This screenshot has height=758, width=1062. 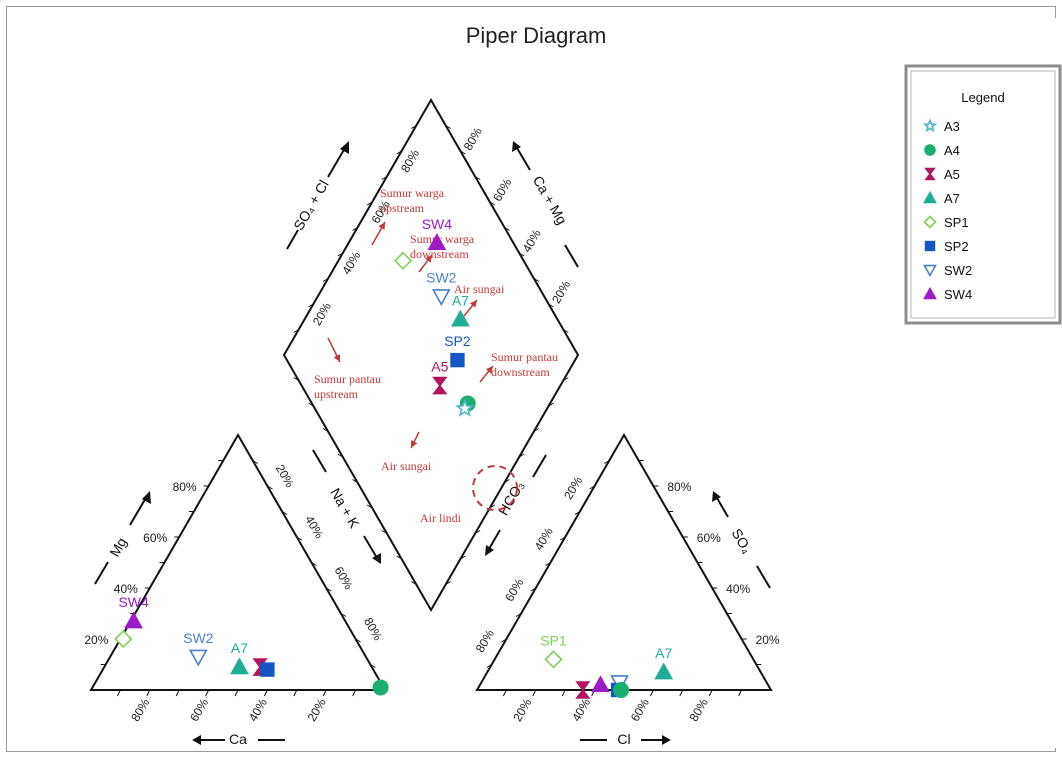 What do you see at coordinates (441, 297) in the screenshot?
I see `point-diamond-sw2` at bounding box center [441, 297].